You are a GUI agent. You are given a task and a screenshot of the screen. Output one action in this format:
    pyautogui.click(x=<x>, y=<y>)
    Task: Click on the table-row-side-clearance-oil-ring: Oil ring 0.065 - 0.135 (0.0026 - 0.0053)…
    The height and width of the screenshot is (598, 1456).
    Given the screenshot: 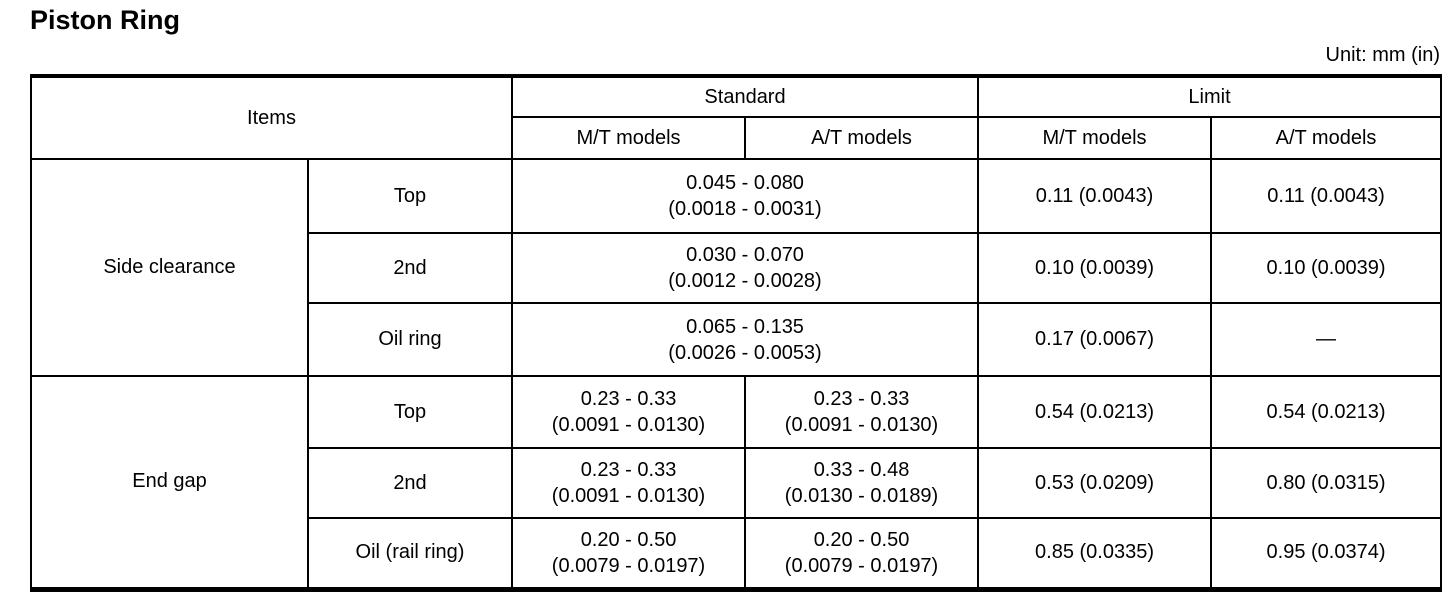 What is the action you would take?
    pyautogui.click(x=737, y=339)
    